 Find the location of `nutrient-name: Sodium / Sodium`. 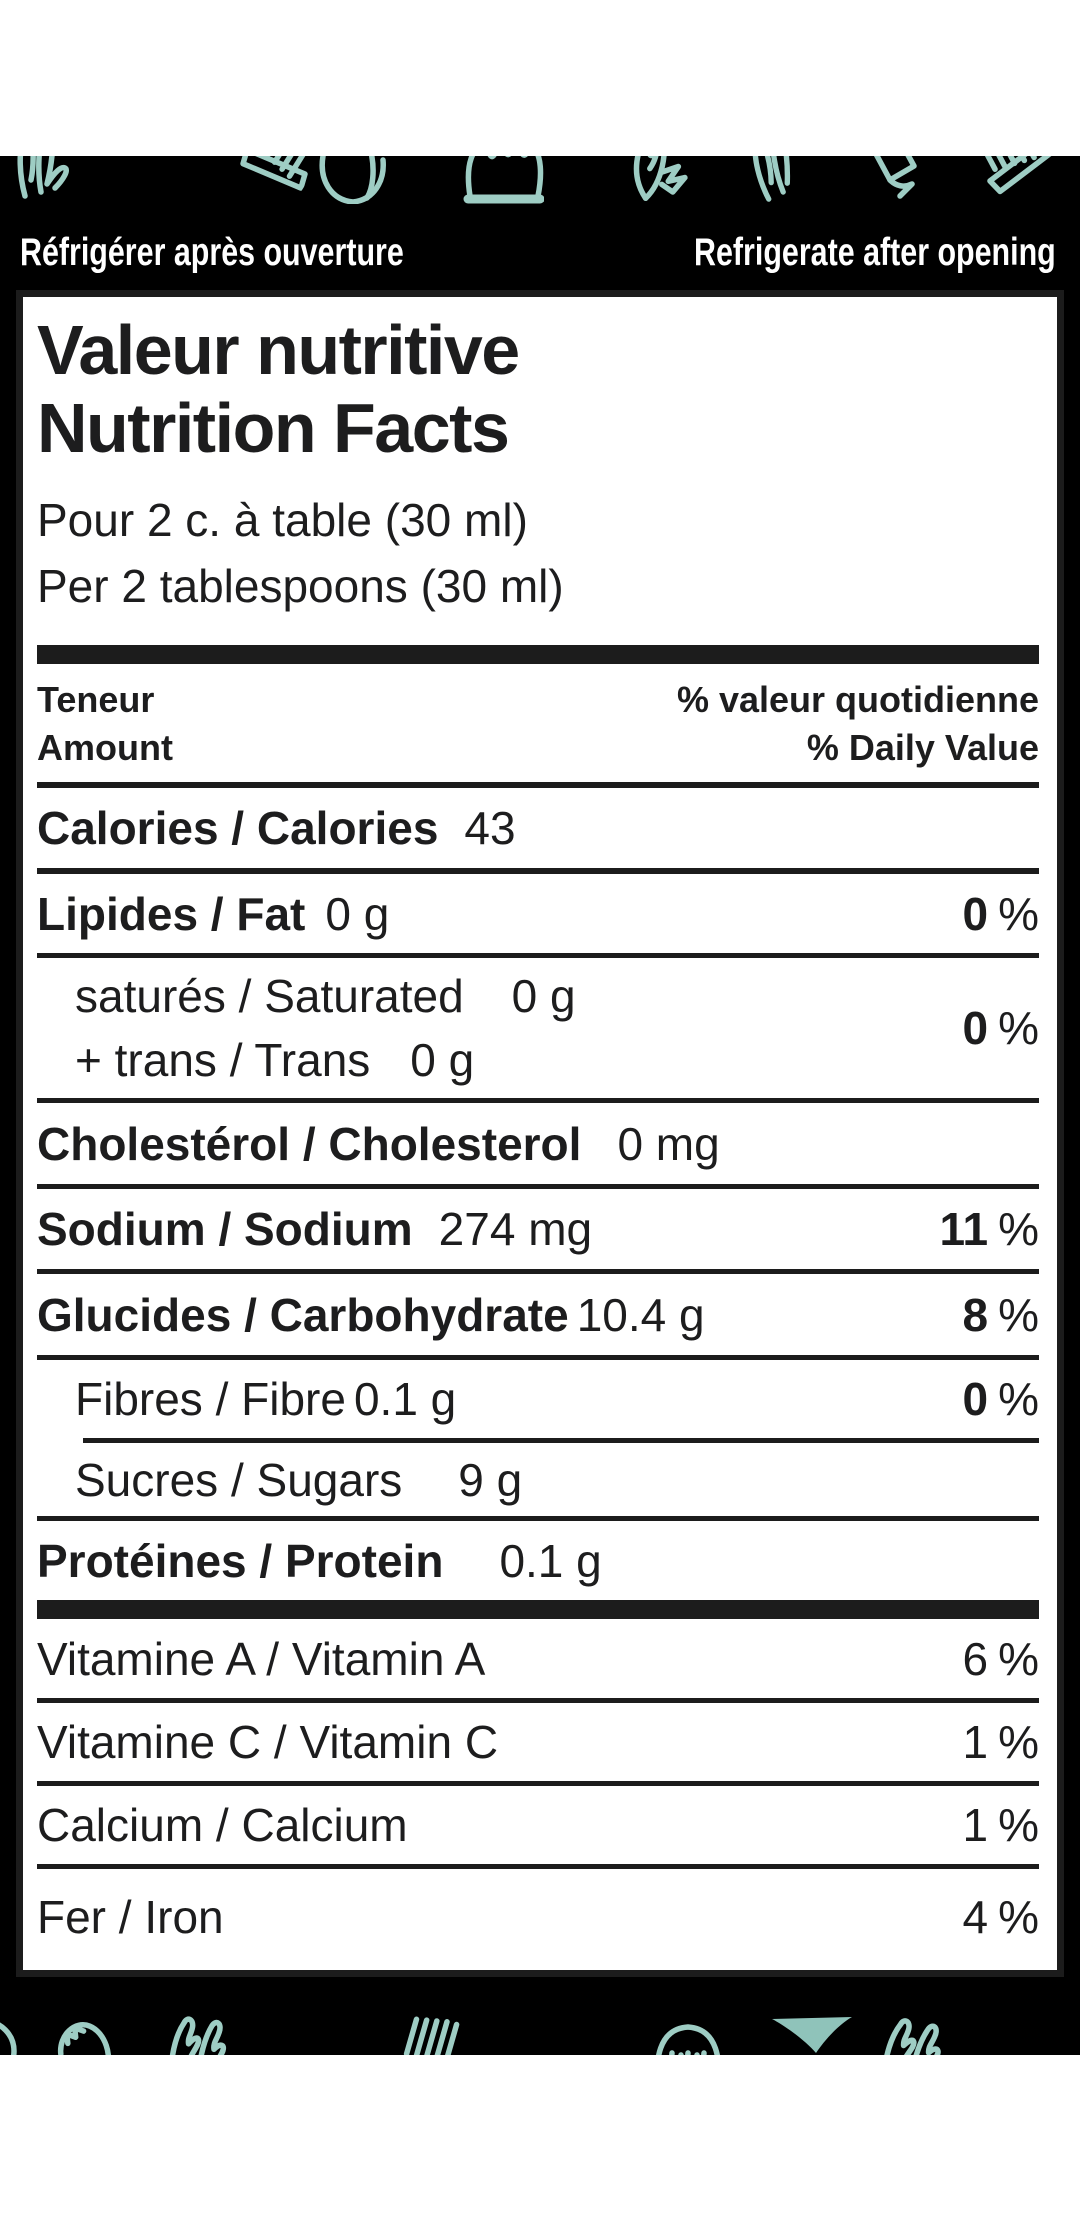

nutrient-name: Sodium / Sodium is located at coordinates (225, 1229).